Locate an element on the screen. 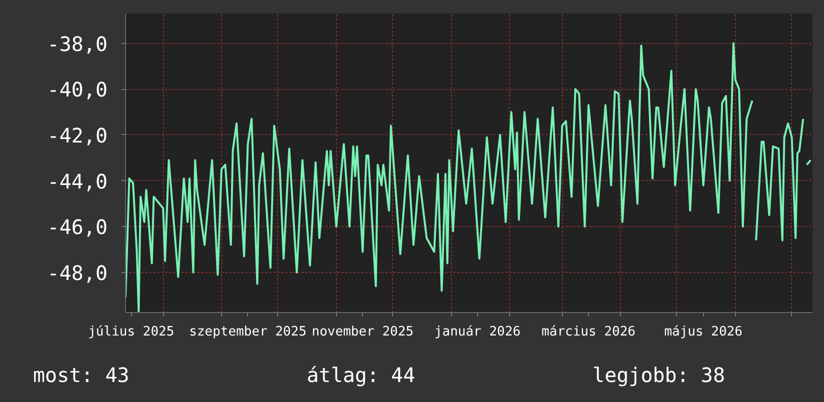 The height and width of the screenshot is (402, 824). x-tick-label: március 2026 is located at coordinates (589, 332).